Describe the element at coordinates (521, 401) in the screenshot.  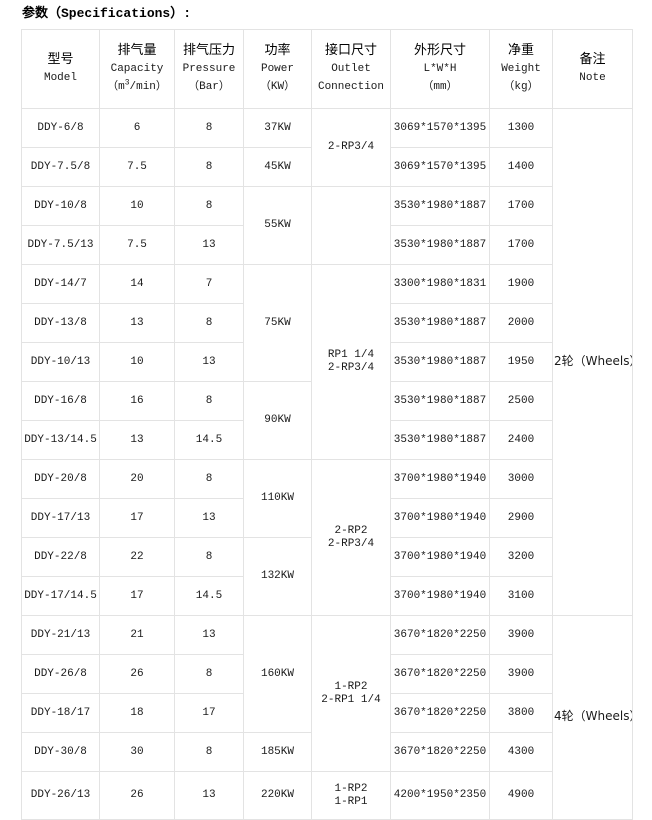
I see `cell-weight: 2500` at that location.